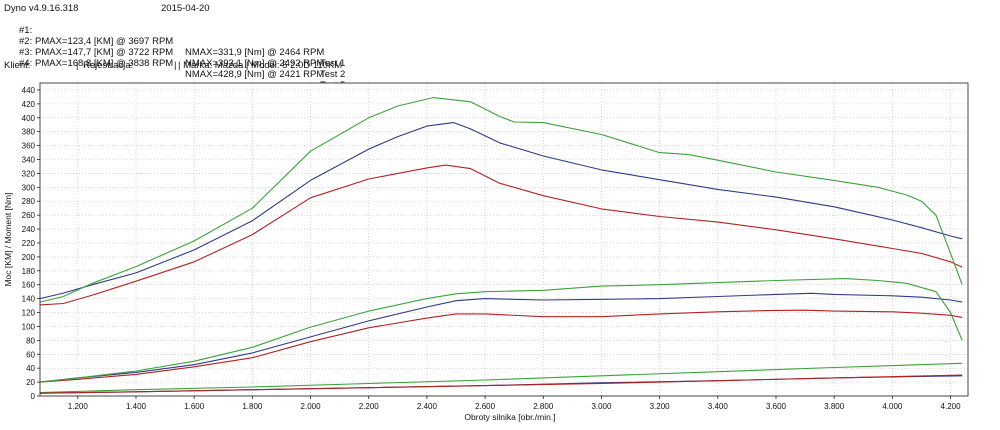 The height and width of the screenshot is (430, 1000). What do you see at coordinates (255, 63) in the screenshot?
I see `run-nmax: NMAX=393,1 [Nm] @ 2492 RPM` at bounding box center [255, 63].